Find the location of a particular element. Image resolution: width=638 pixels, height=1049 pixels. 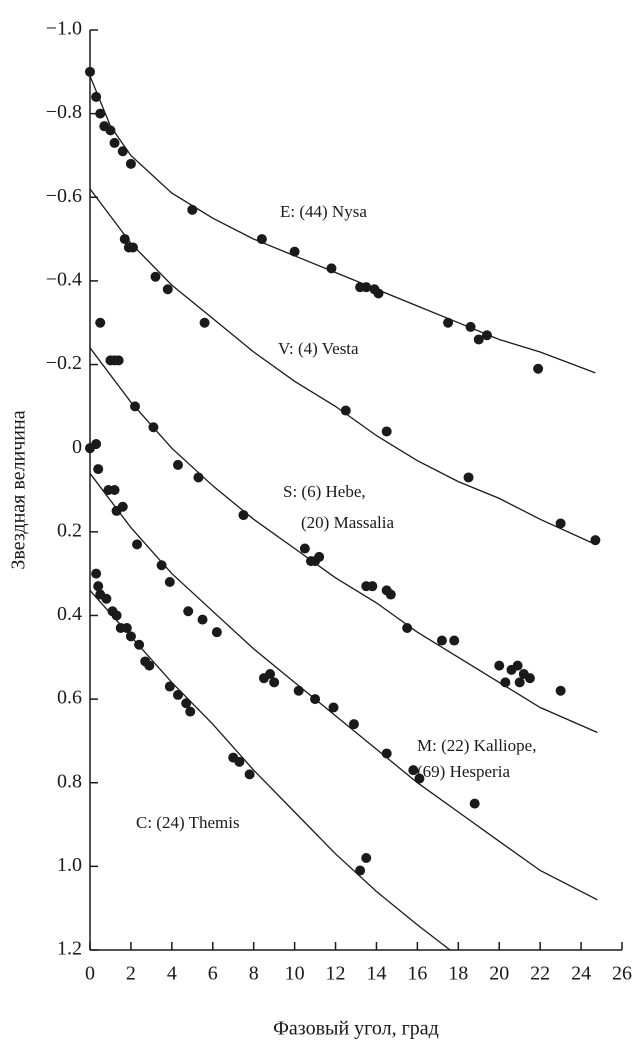

y-tick-label: −0.4 is located at coordinates (64, 280).